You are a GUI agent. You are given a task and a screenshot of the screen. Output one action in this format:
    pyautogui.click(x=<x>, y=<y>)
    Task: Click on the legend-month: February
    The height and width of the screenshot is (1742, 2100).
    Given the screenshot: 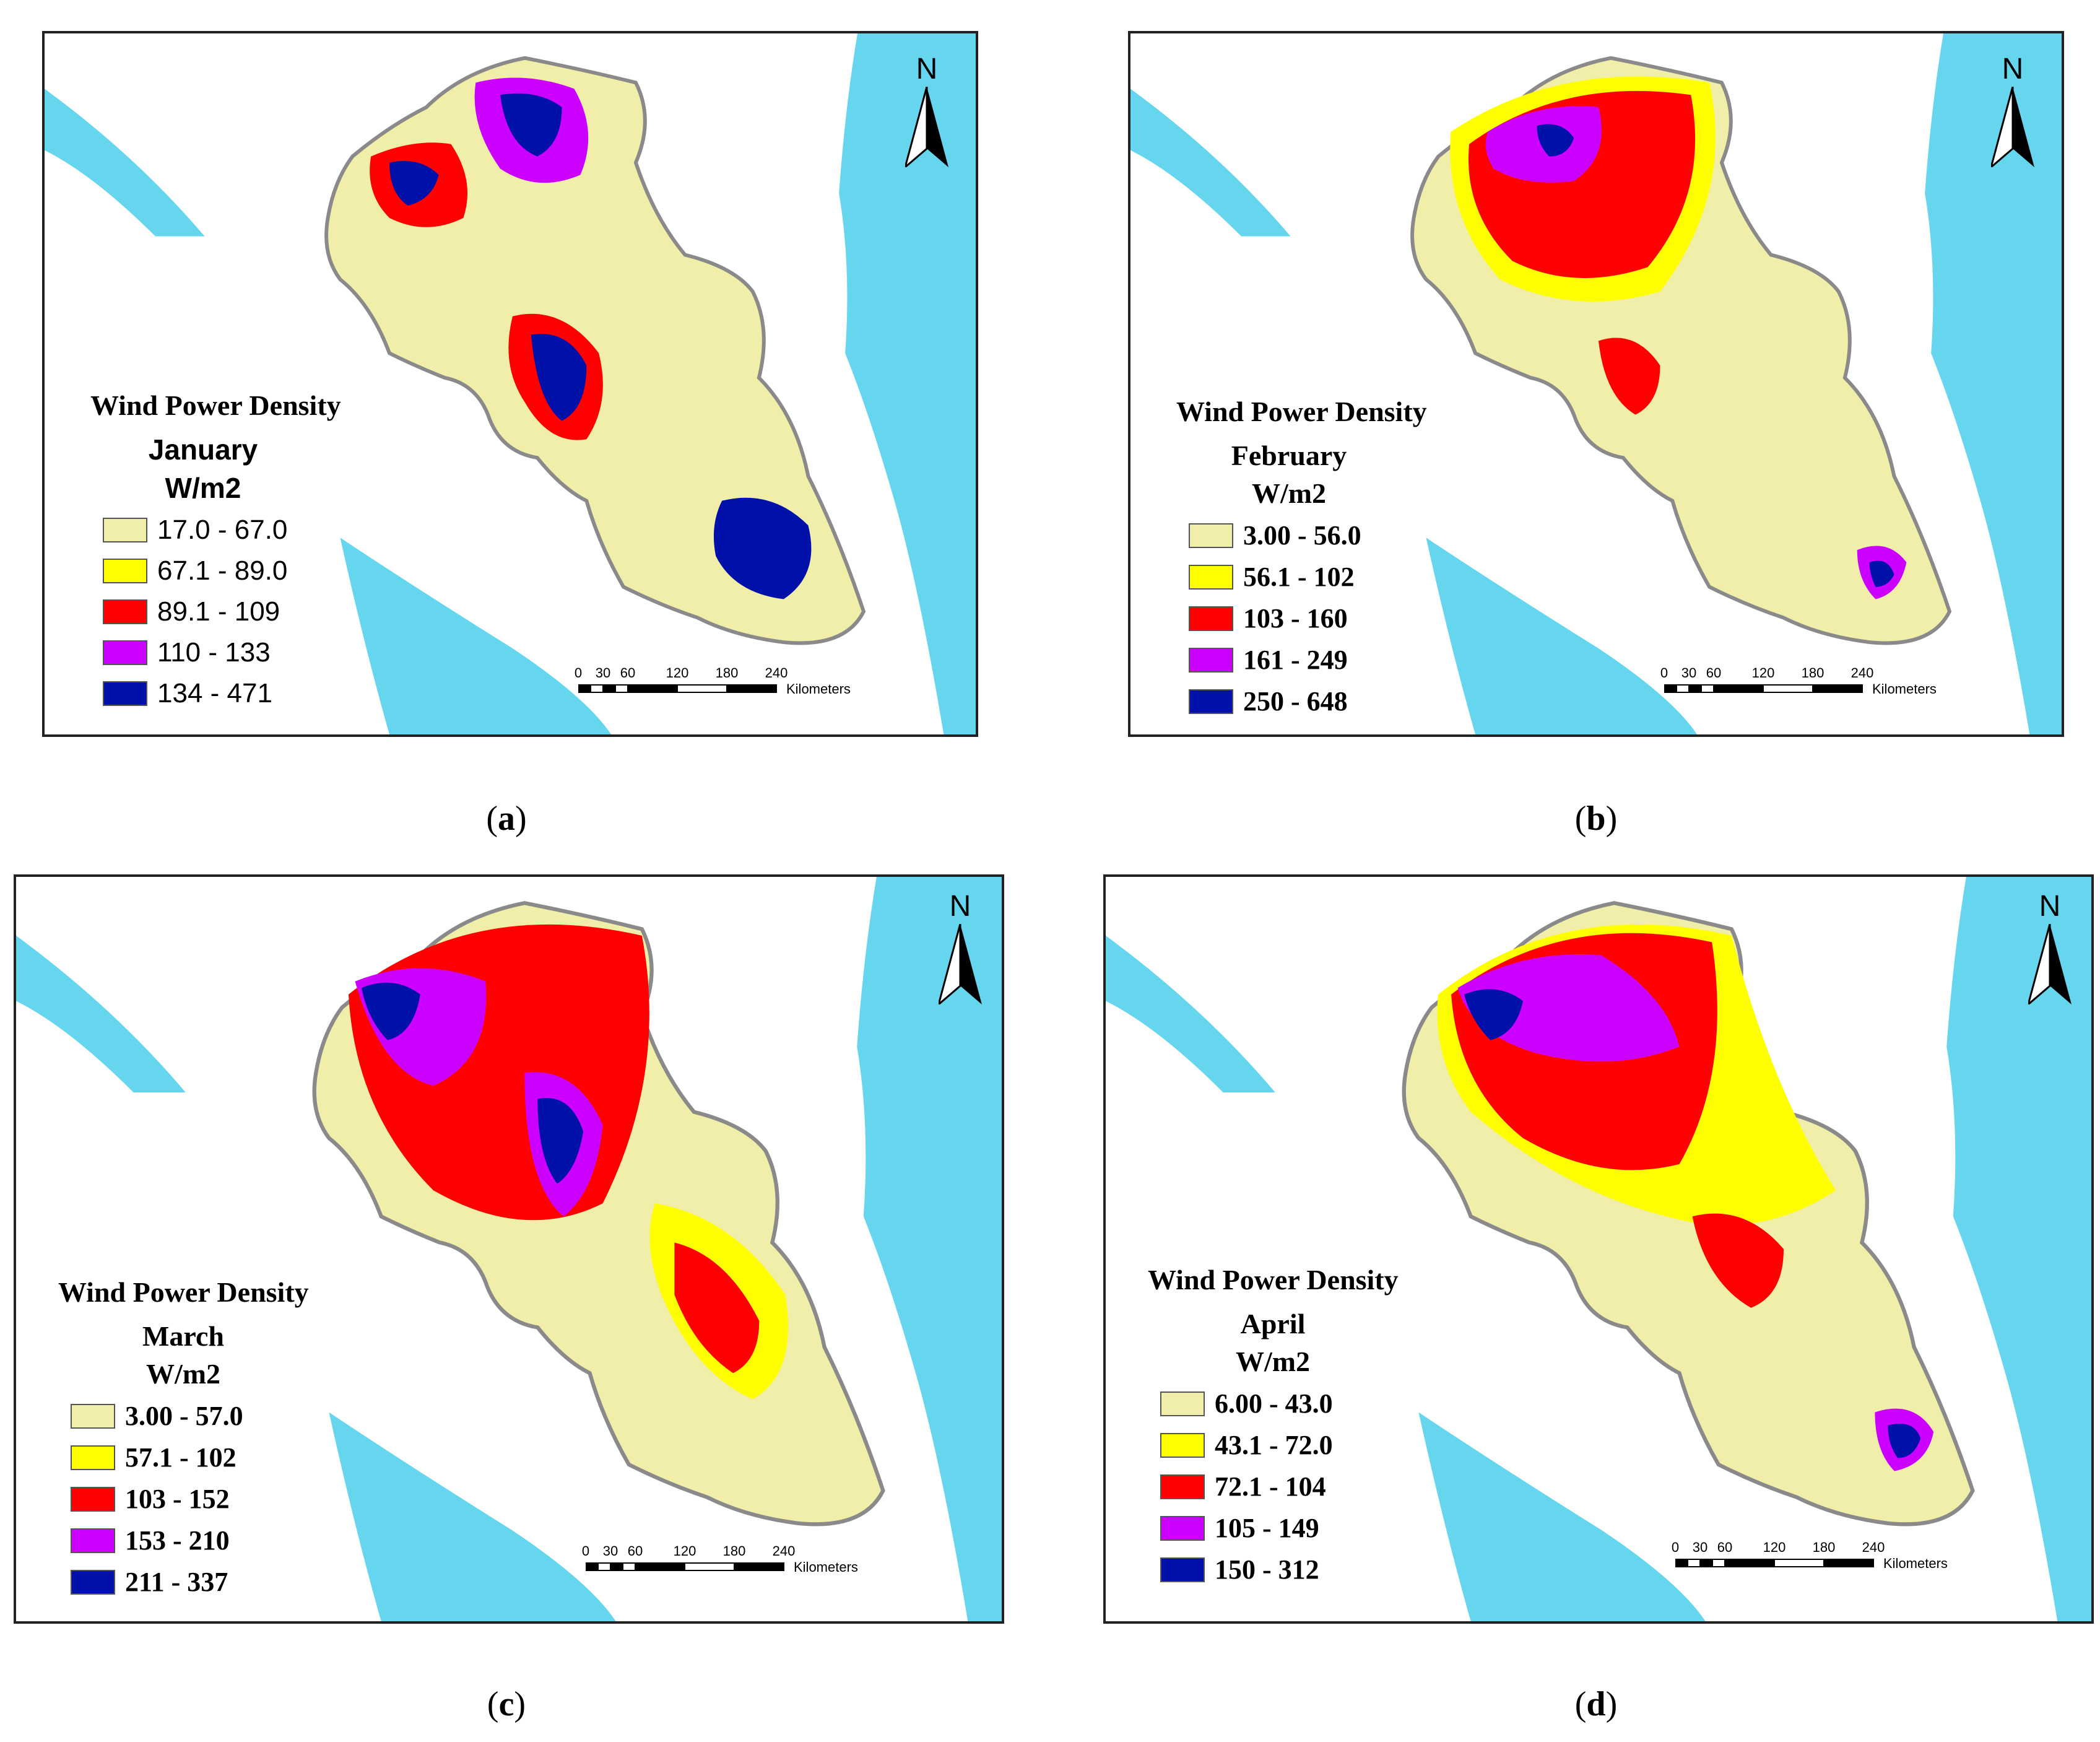 What is the action you would take?
    pyautogui.click(x=1289, y=455)
    